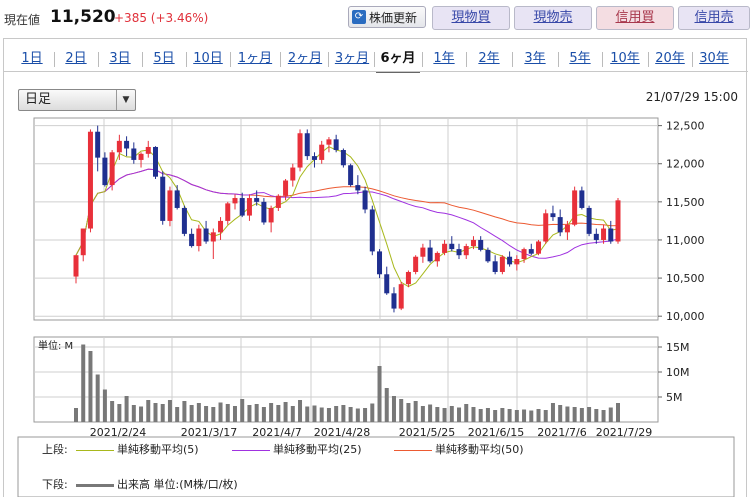  Describe the element at coordinates (342, 432) in the screenshot. I see `date-label: 2021/4/28` at that location.